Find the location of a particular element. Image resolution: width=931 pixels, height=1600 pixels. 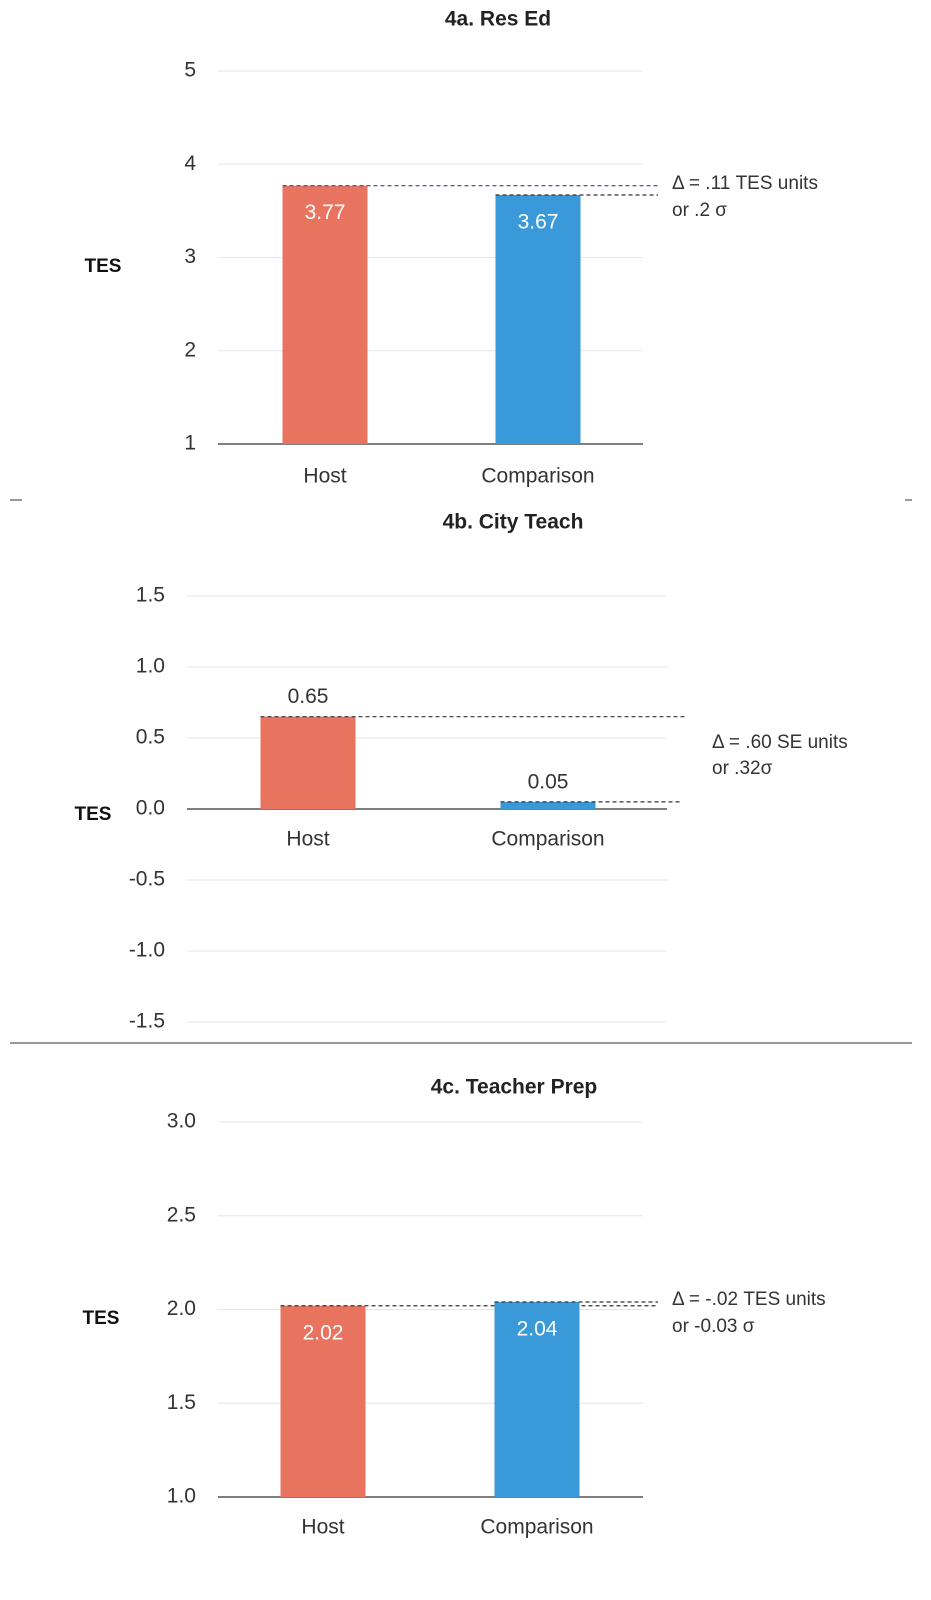

y-tick-label: 3 is located at coordinates (190, 256).